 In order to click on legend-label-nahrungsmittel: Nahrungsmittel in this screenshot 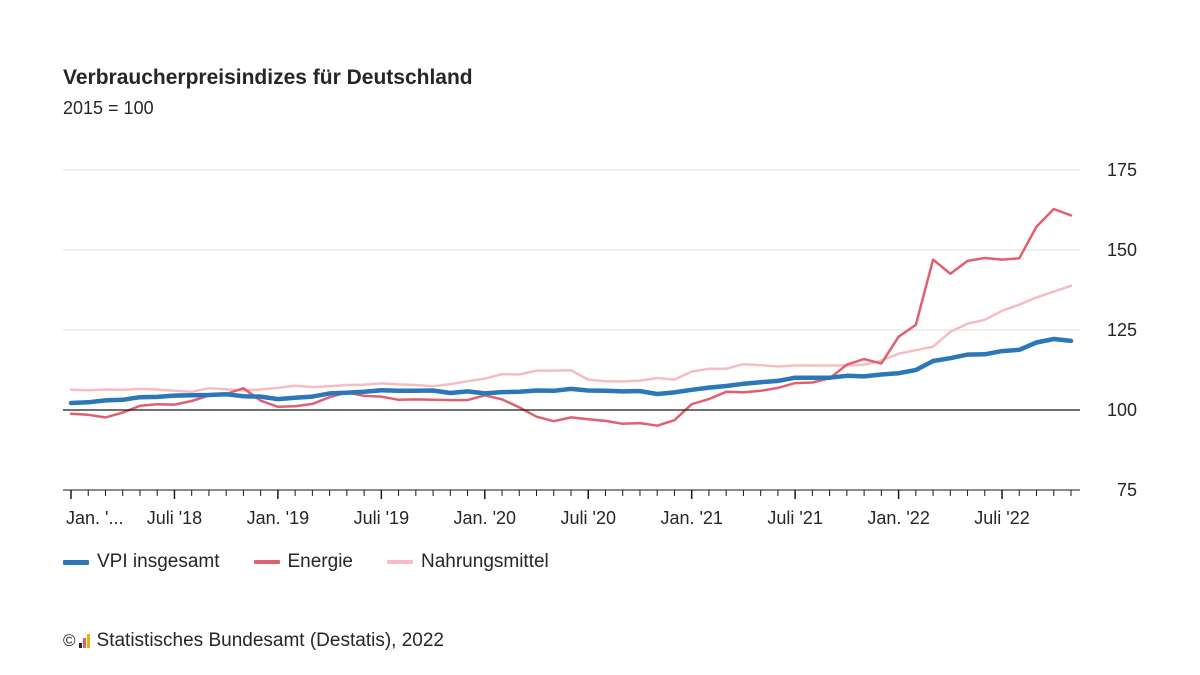, I will do `click(485, 561)`.